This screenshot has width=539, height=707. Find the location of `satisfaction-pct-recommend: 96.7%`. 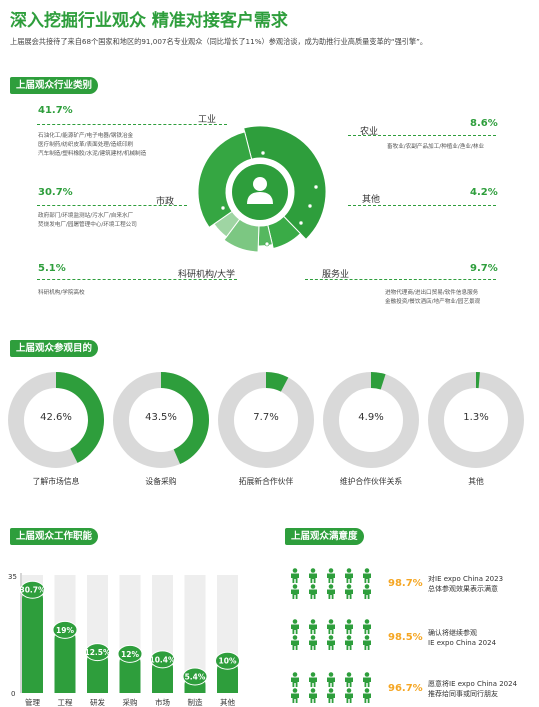

satisfaction-pct-recommend: 96.7% is located at coordinates (405, 688).